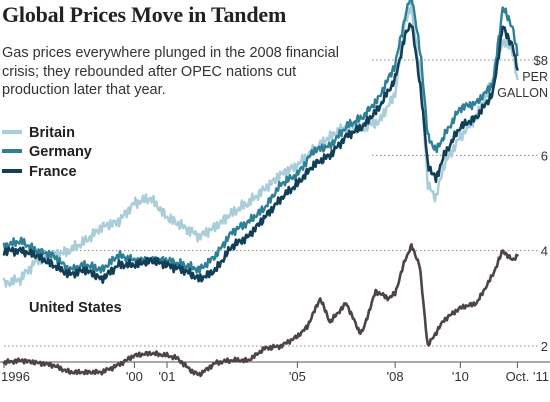 Image resolution: width=550 pixels, height=402 pixels. What do you see at coordinates (53, 172) in the screenshot?
I see `legend-label-france: France` at bounding box center [53, 172].